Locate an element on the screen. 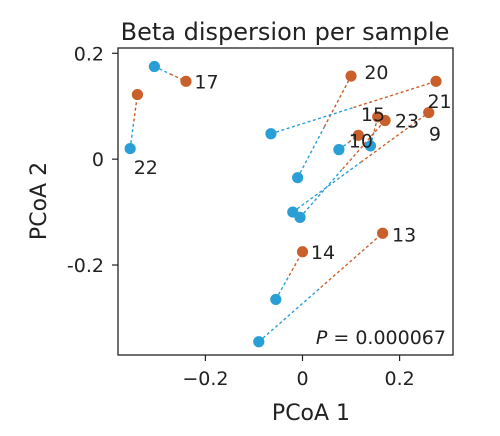  pair-line-17-b is located at coordinates (178, 77).